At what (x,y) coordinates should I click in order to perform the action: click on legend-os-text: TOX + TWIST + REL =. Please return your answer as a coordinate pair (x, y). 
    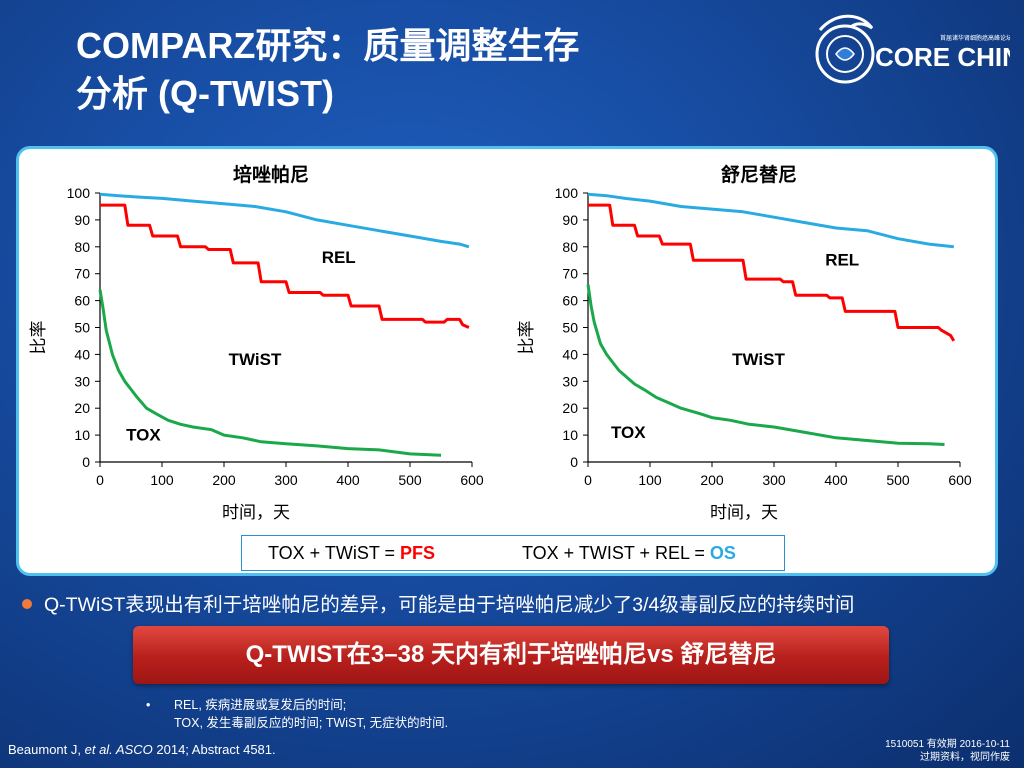
    Looking at the image, I should click on (616, 553).